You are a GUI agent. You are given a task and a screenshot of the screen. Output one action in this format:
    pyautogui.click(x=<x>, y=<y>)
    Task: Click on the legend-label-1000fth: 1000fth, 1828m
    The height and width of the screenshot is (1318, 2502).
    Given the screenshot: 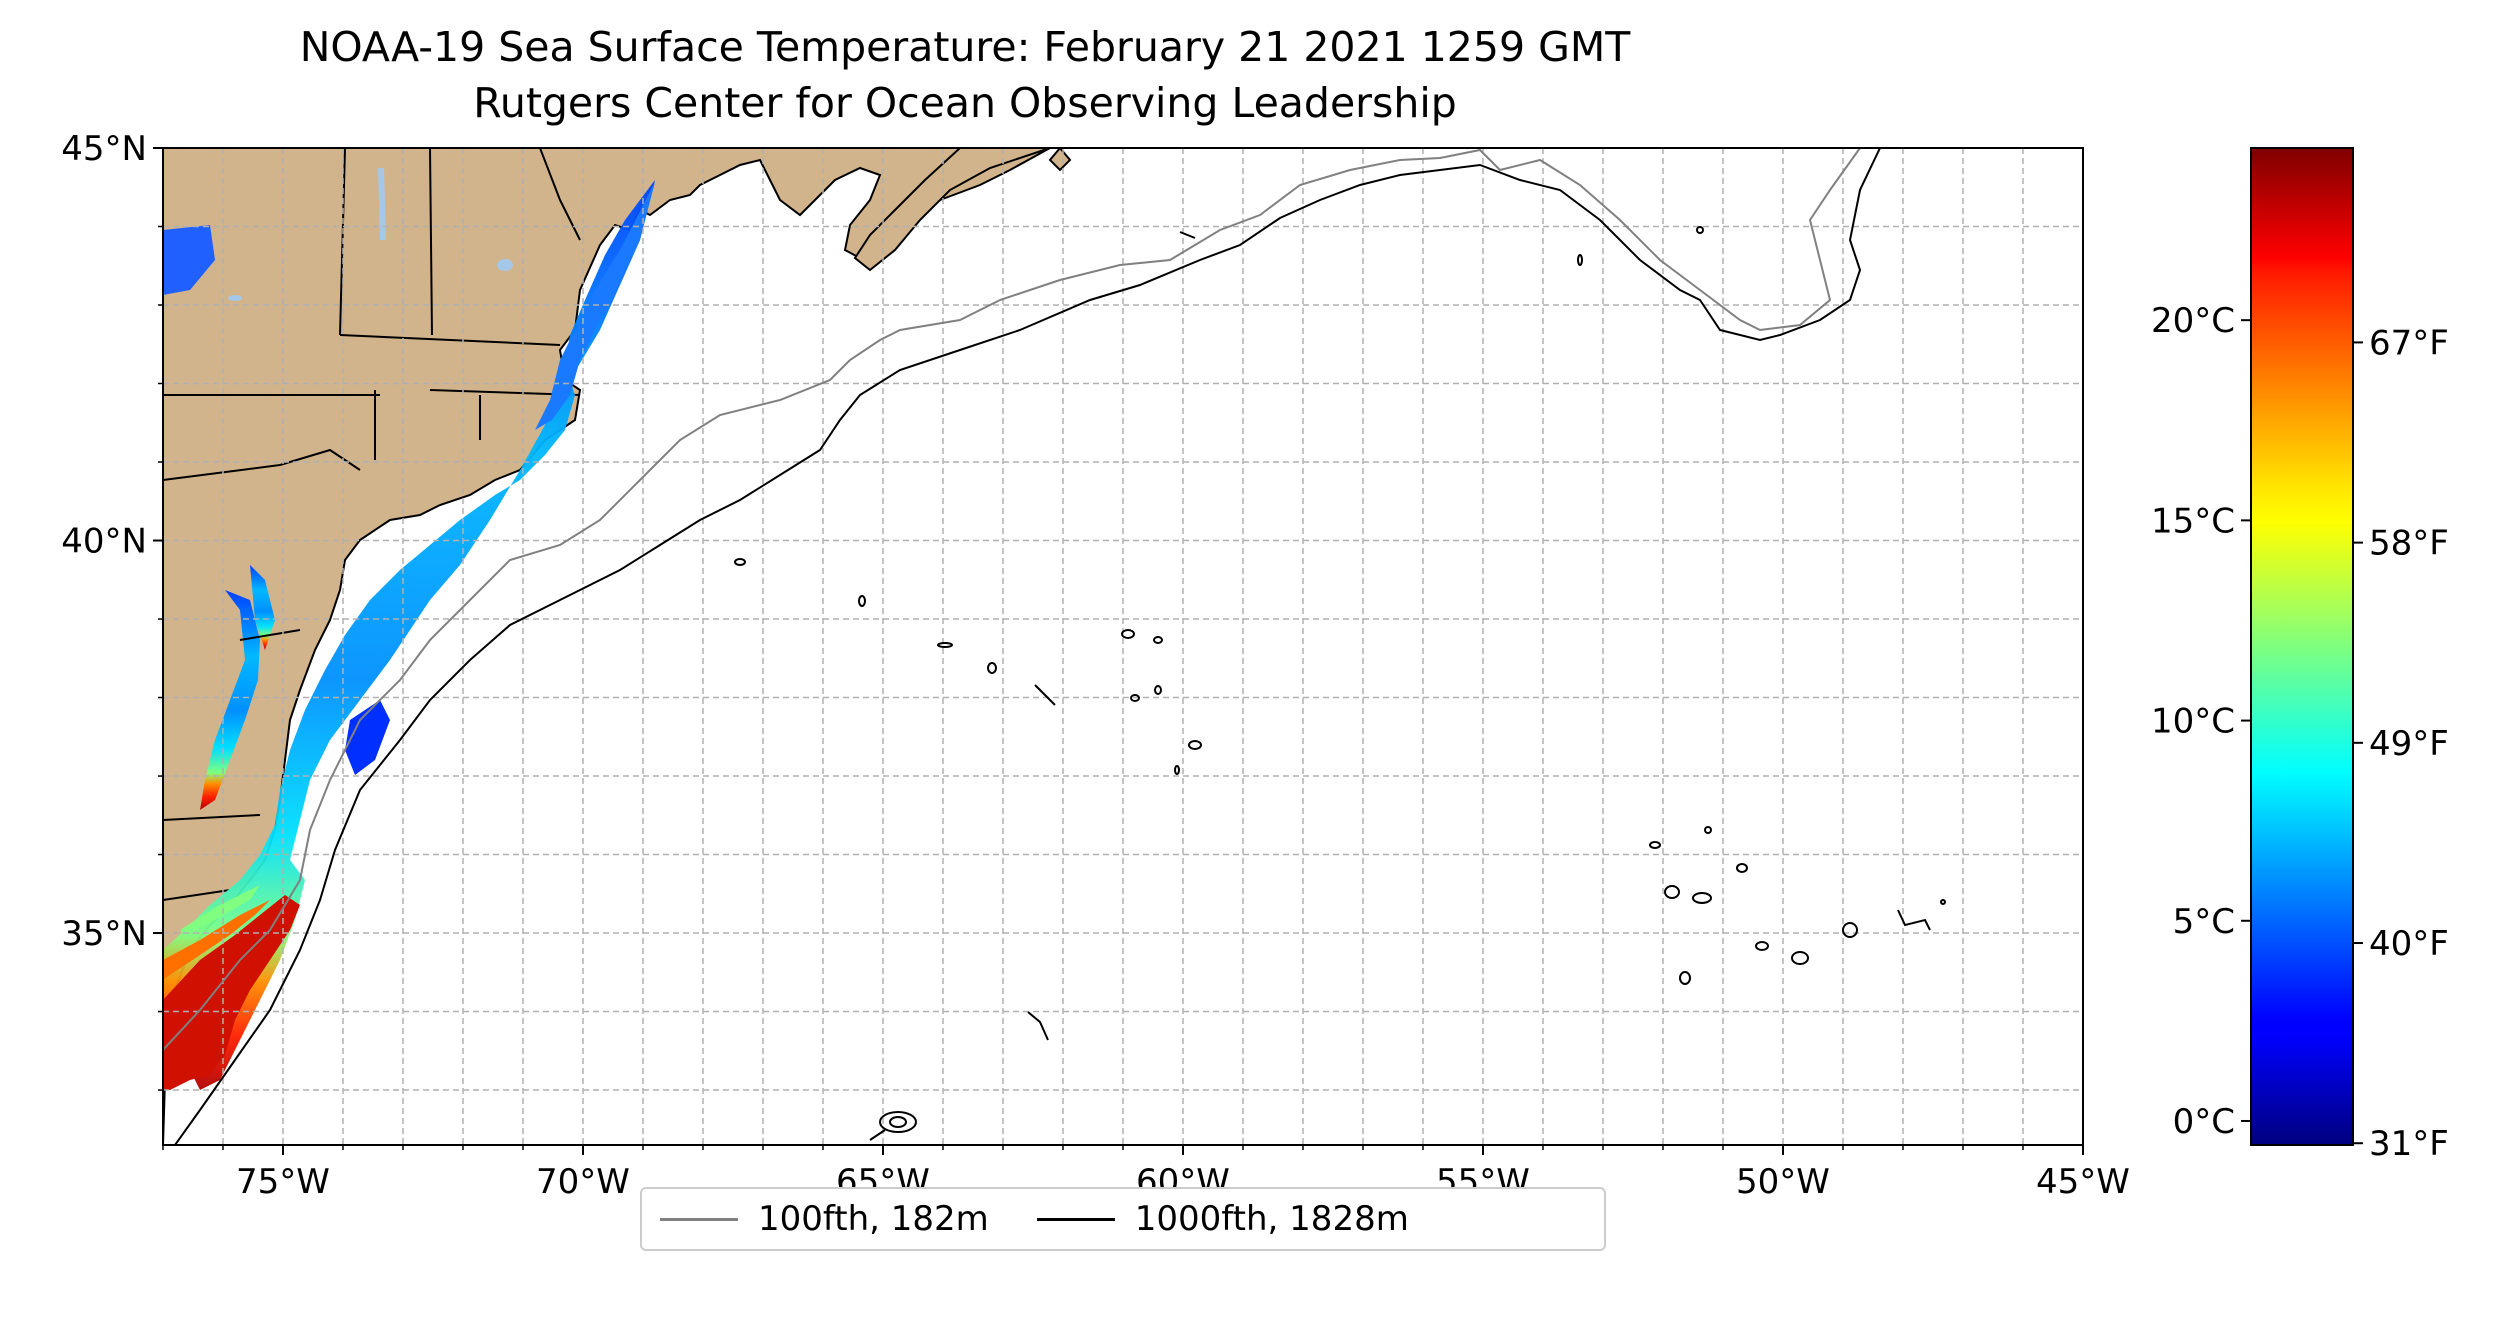 What is the action you would take?
    pyautogui.click(x=1271, y=1219)
    